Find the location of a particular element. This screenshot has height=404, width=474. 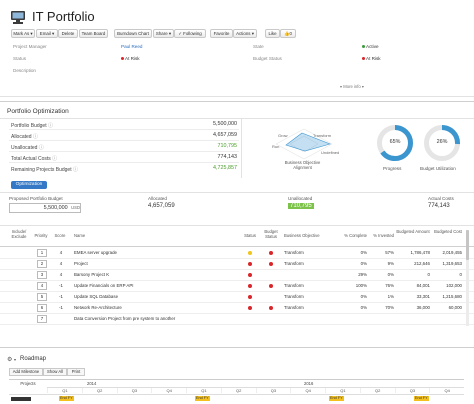

budget-status-dot-icon is located at coordinates (271, 264).